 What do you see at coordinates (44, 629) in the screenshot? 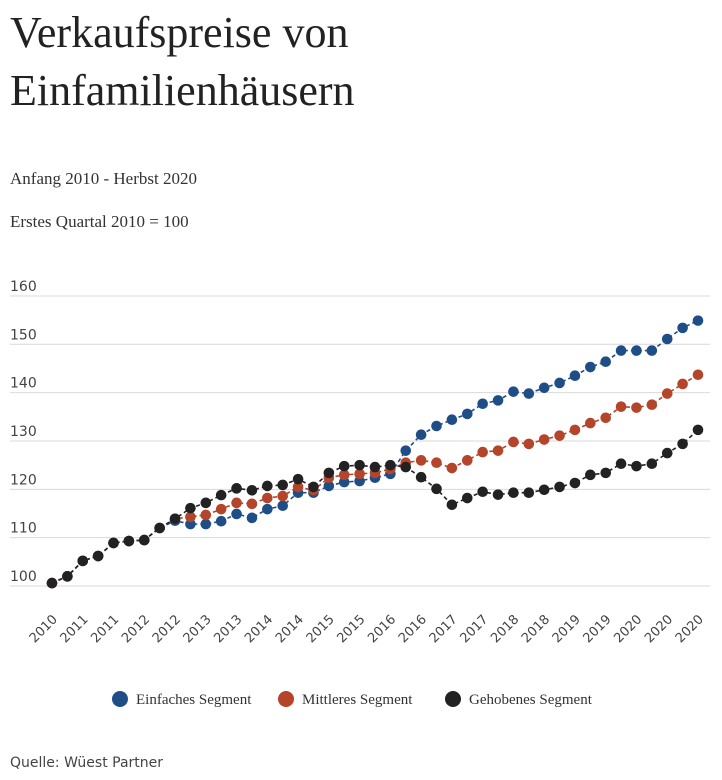
I see `x-tick-label: 2010` at bounding box center [44, 629].